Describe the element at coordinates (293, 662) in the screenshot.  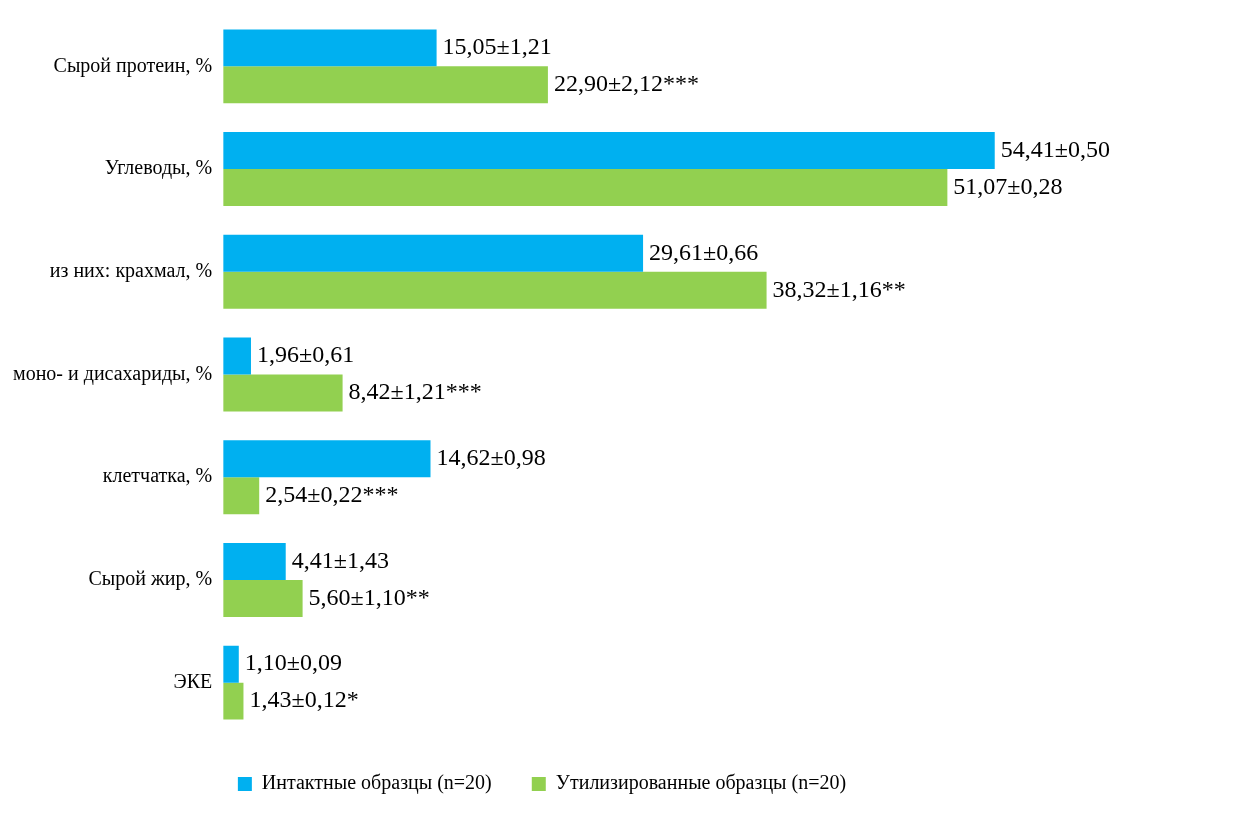
I see `data-label: 1,10±0,09` at that location.